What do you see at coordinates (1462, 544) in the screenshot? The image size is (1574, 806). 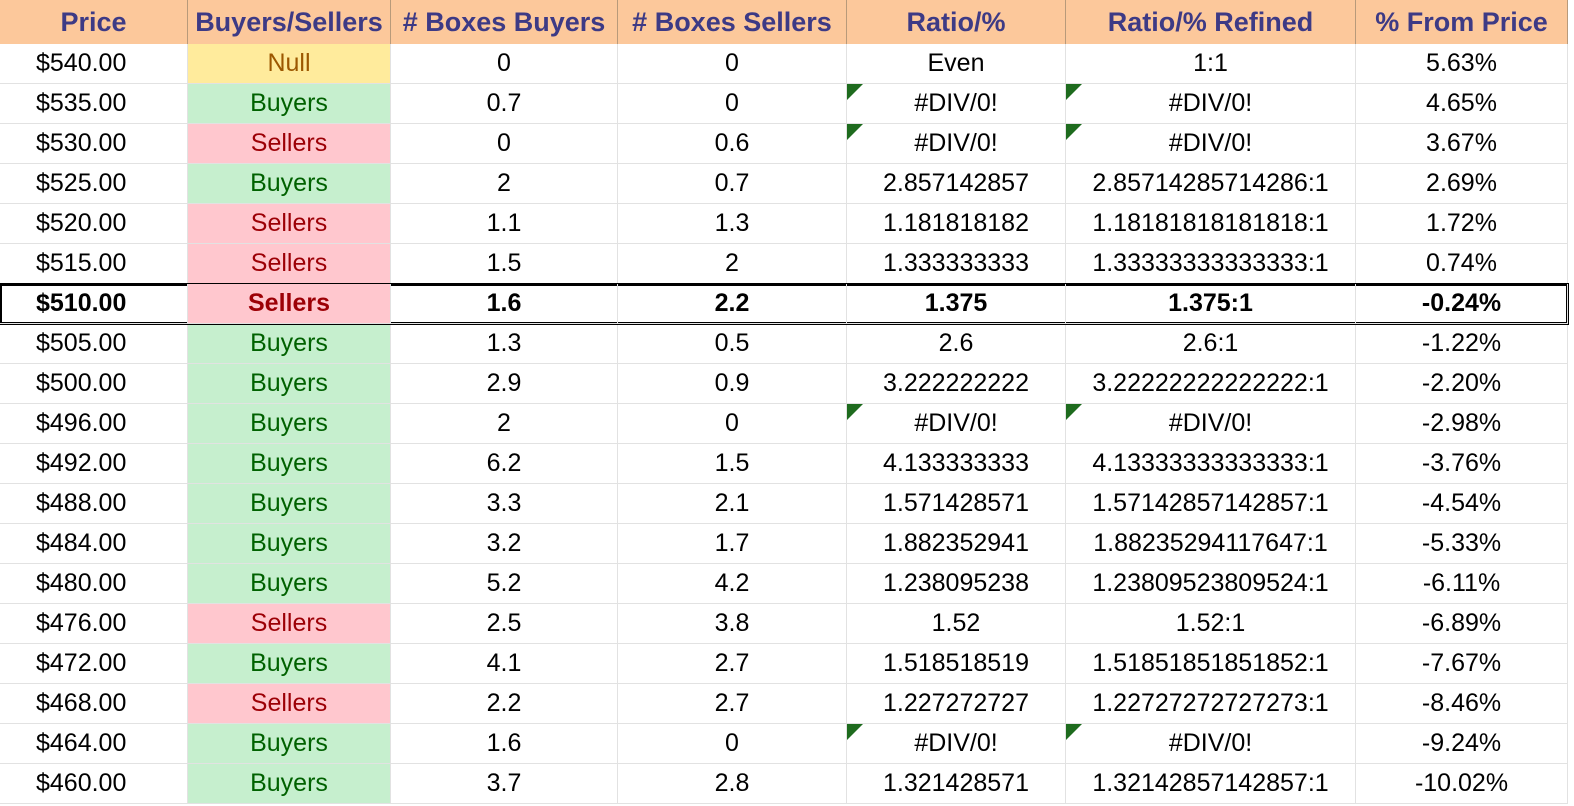 I see `pct-from-price-cell: -5.33%` at bounding box center [1462, 544].